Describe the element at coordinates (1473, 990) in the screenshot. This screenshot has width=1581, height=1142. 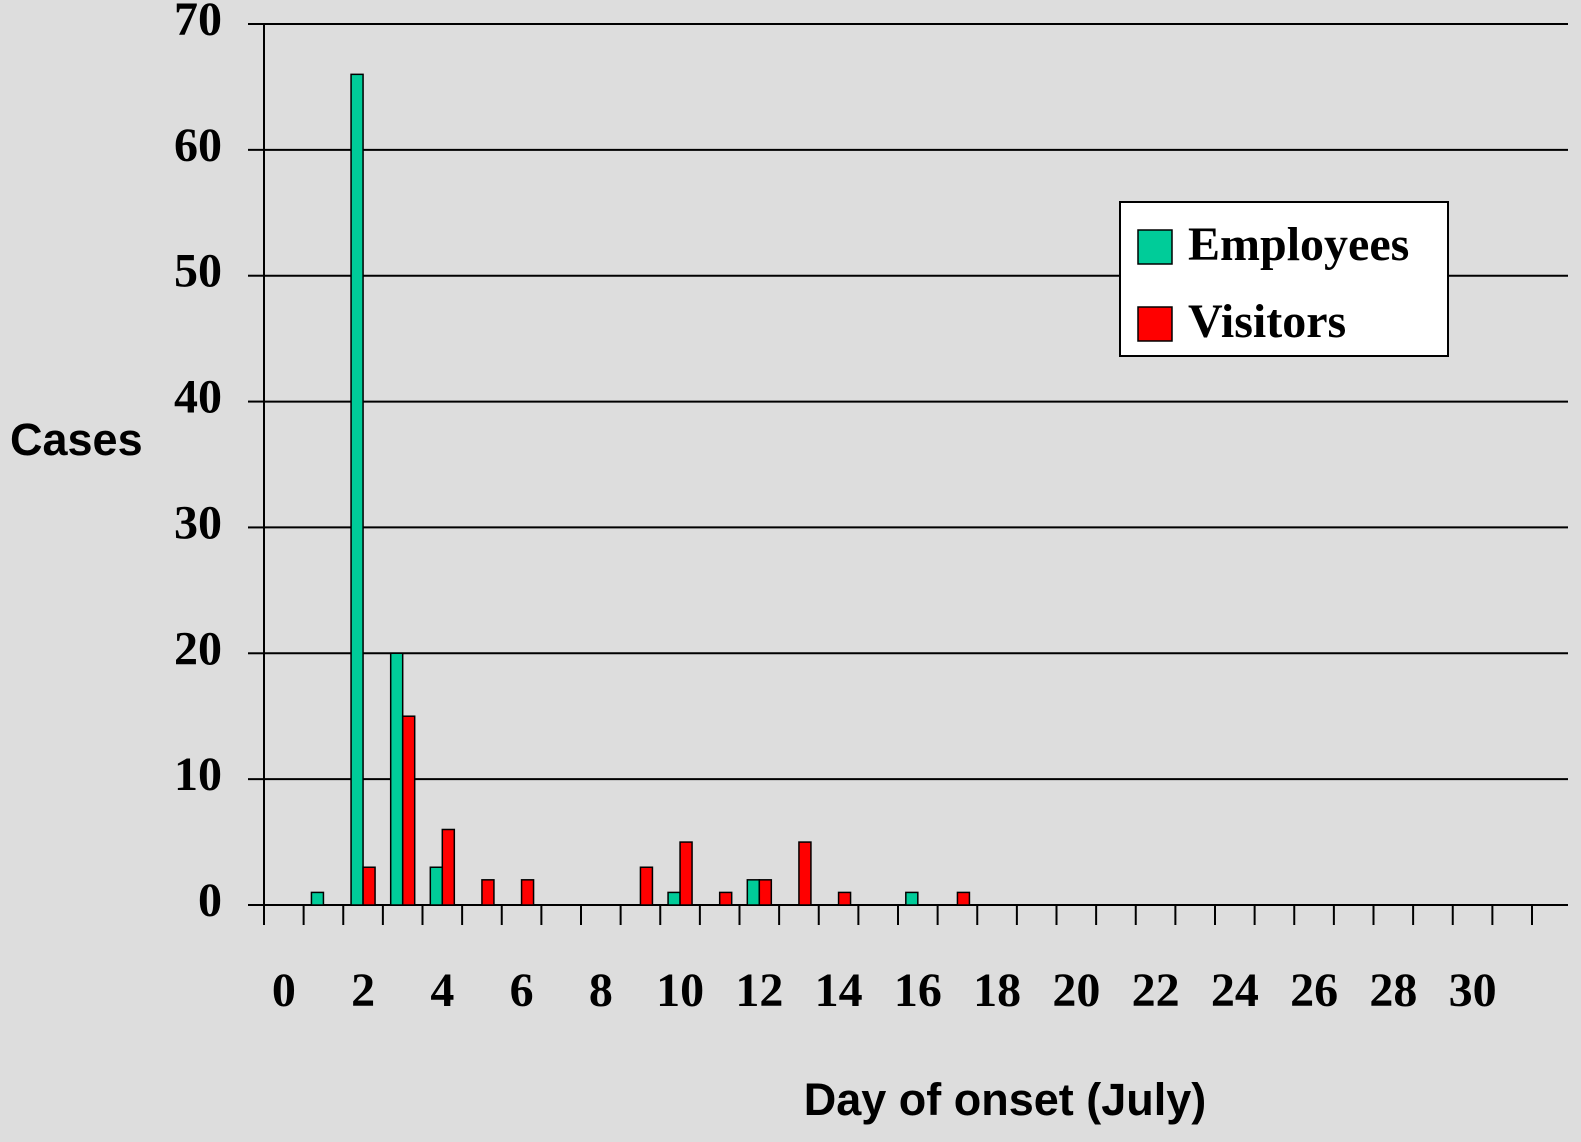
I see `x-tick-label: 30` at that location.